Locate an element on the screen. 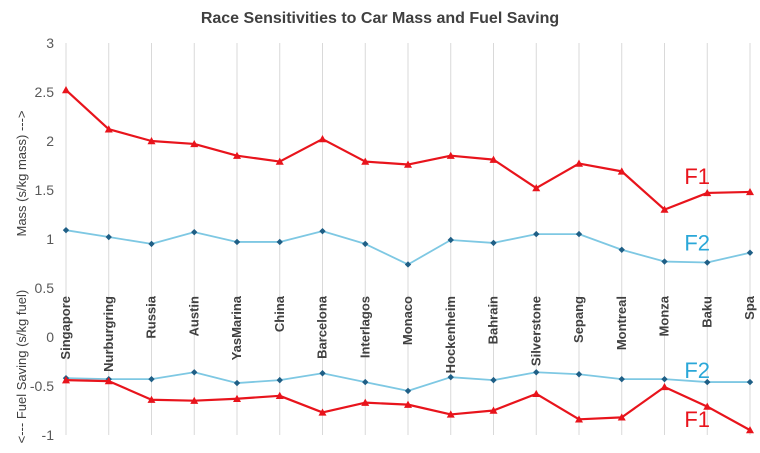 This screenshot has width=760, height=453. category-label: Hockenheim is located at coordinates (450, 334).